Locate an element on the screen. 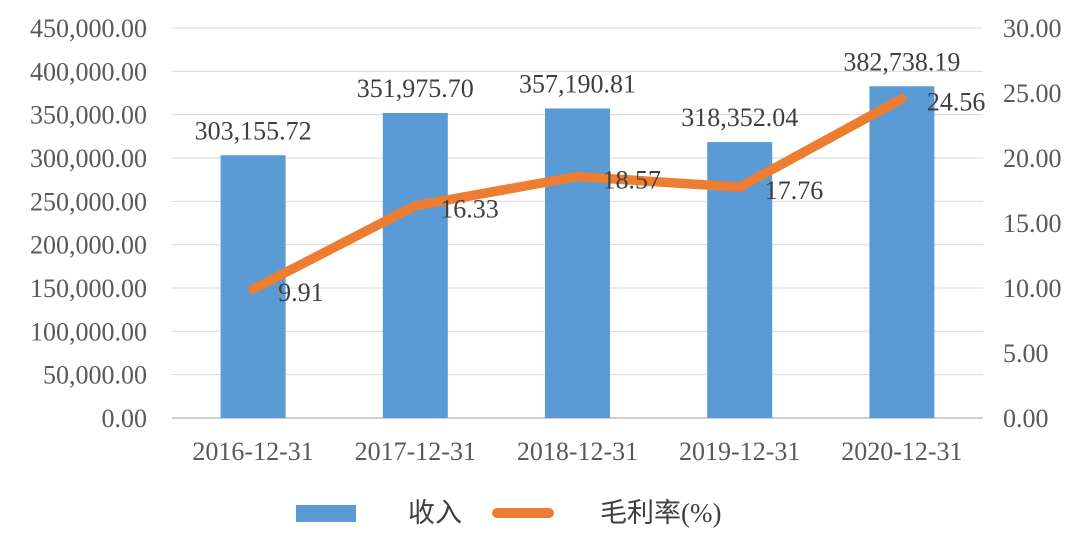 This screenshot has height=541, width=1080. left-axis-tick-label: 150,000.00 is located at coordinates (88, 288).